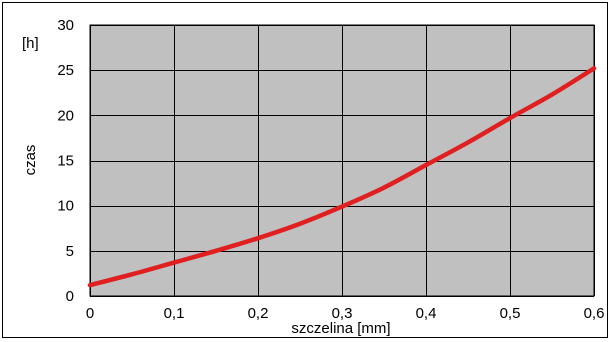 This screenshot has height=342, width=612. What do you see at coordinates (65, 70) in the screenshot?
I see `y-tick-label-5: 25` at bounding box center [65, 70].